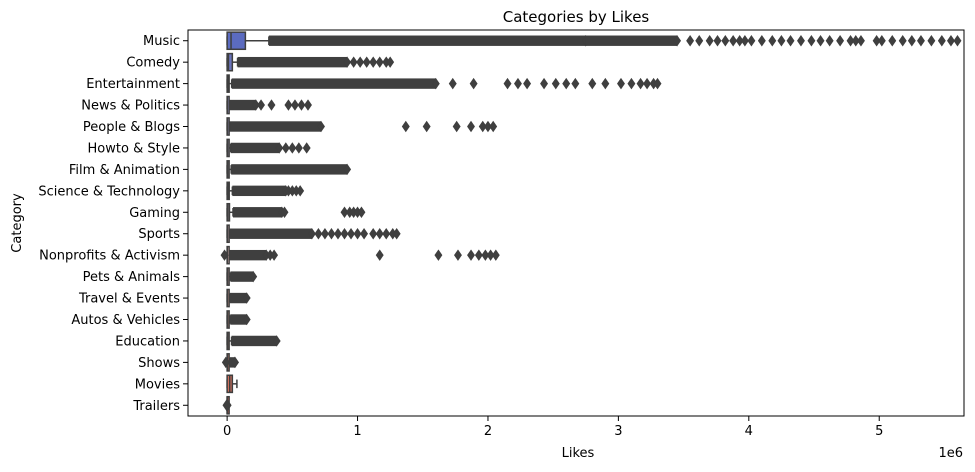 The width and height of the screenshot is (975, 472). Describe the element at coordinates (131, 127) in the screenshot. I see `y-tick-label: People & Blogs` at that location.